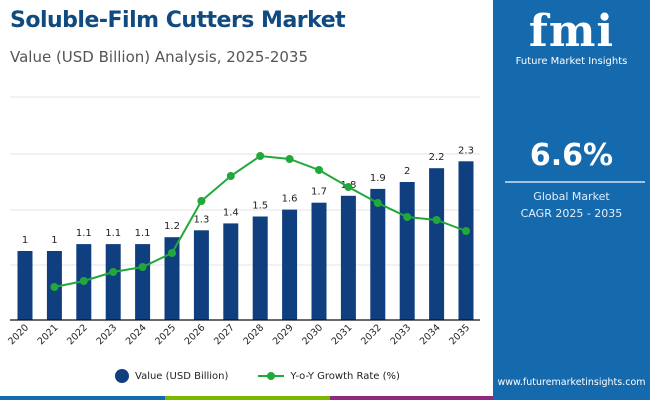 The image size is (650, 400). I want to click on x-tick-label: 2022, so click(77, 334).